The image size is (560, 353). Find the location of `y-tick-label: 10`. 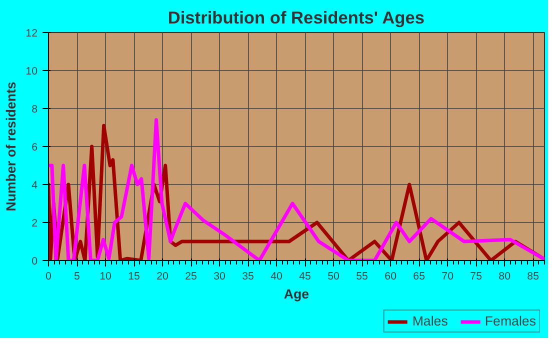

y-tick-label: 10 is located at coordinates (32, 72).